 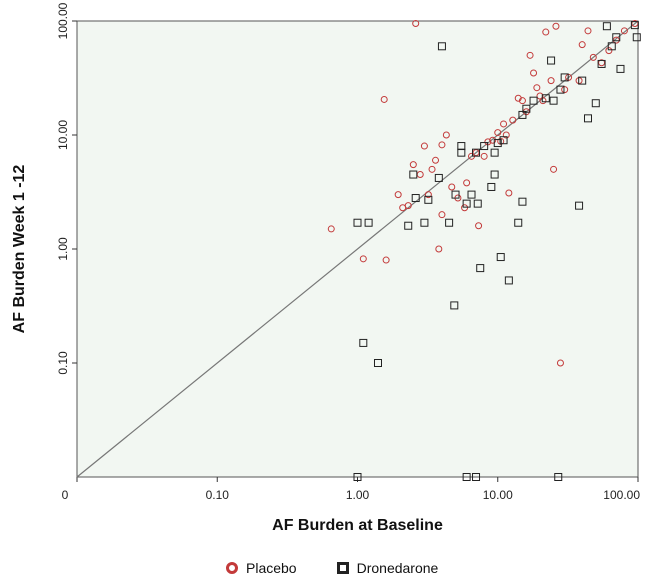 What do you see at coordinates (63, 363) in the screenshot?
I see `y-tick-label: 0.10` at bounding box center [63, 363].